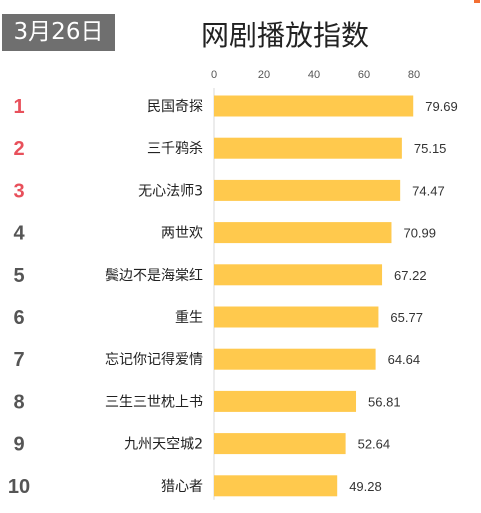  Describe the element at coordinates (18, 360) in the screenshot. I see `rank-number: 7` at that location.